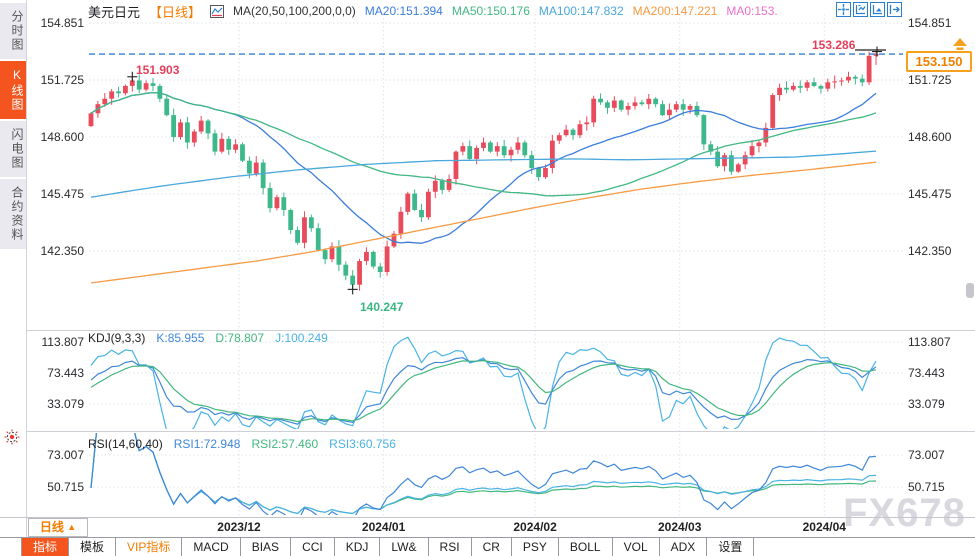 Image resolution: width=975 pixels, height=556 pixels. Describe the element at coordinates (180, 338) in the screenshot. I see `kdj-k-value: K:85.955` at that location.